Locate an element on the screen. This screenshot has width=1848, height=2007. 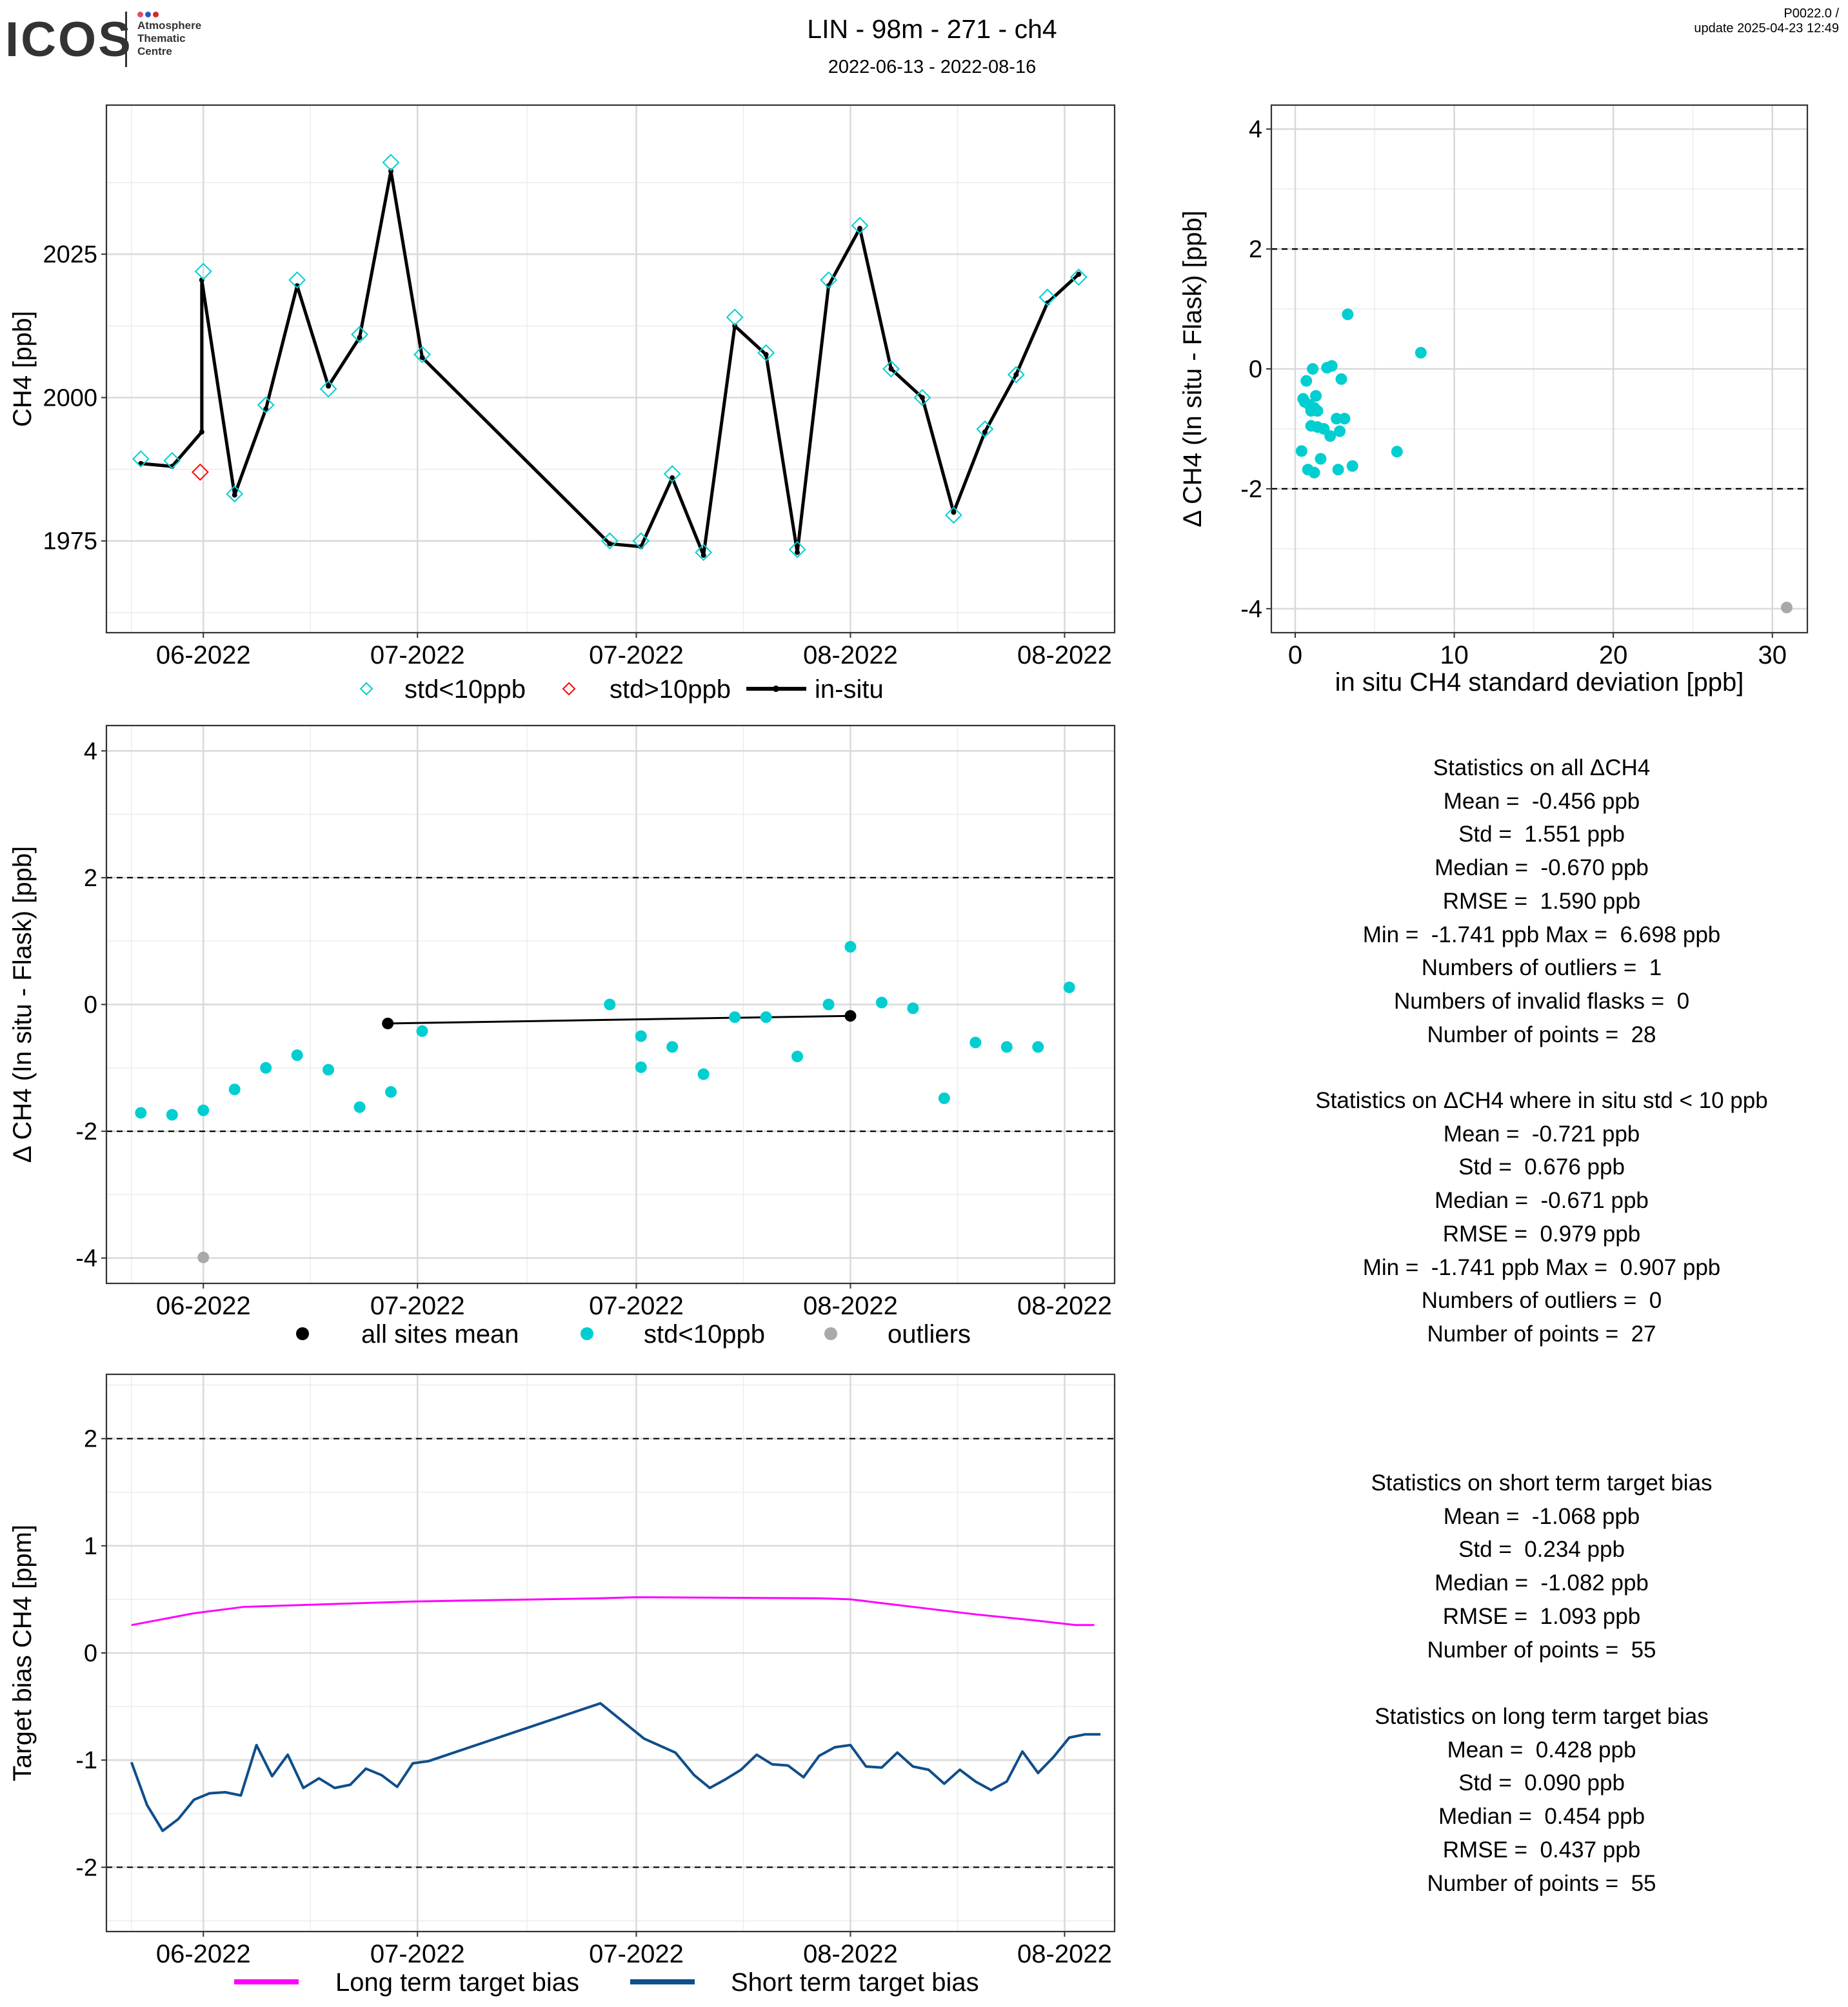
scatter-ytick-label: -4 is located at coordinates (1251, 609).